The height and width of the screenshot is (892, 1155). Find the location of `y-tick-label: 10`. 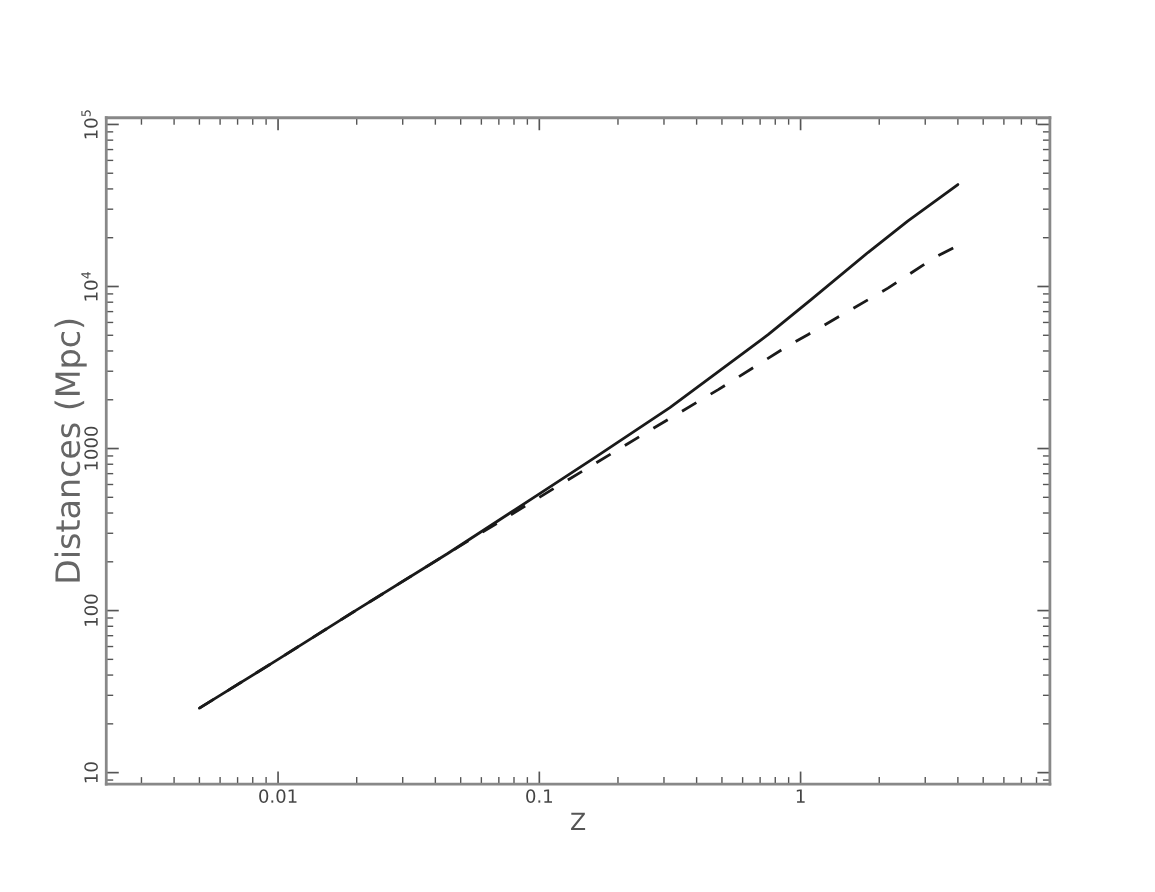

y-tick-label: 10 is located at coordinates (91, 772).